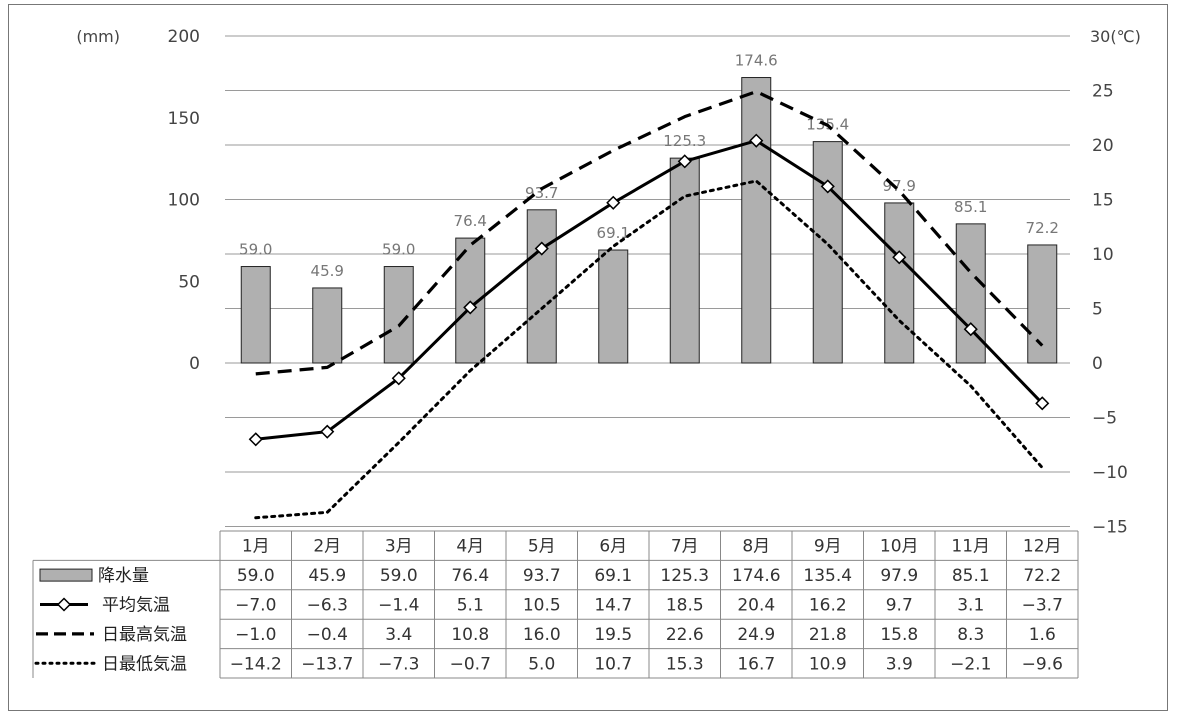 Image resolution: width=1177 pixels, height=718 pixels. What do you see at coordinates (899, 664) in the screenshot?
I see `table-value-cell: 3.9` at bounding box center [899, 664].